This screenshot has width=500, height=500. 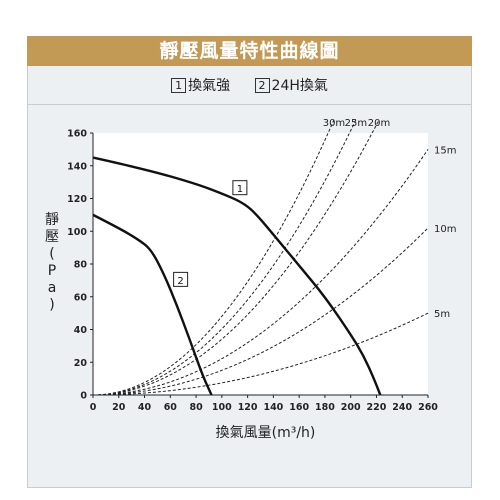 What do you see at coordinates (179, 85) in the screenshot?
I see `legend-number-box: 1` at bounding box center [179, 85].